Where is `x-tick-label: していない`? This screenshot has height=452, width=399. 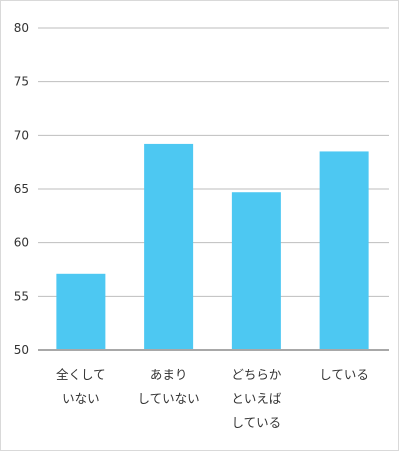 x-tick-label: していない is located at coordinates (169, 398).